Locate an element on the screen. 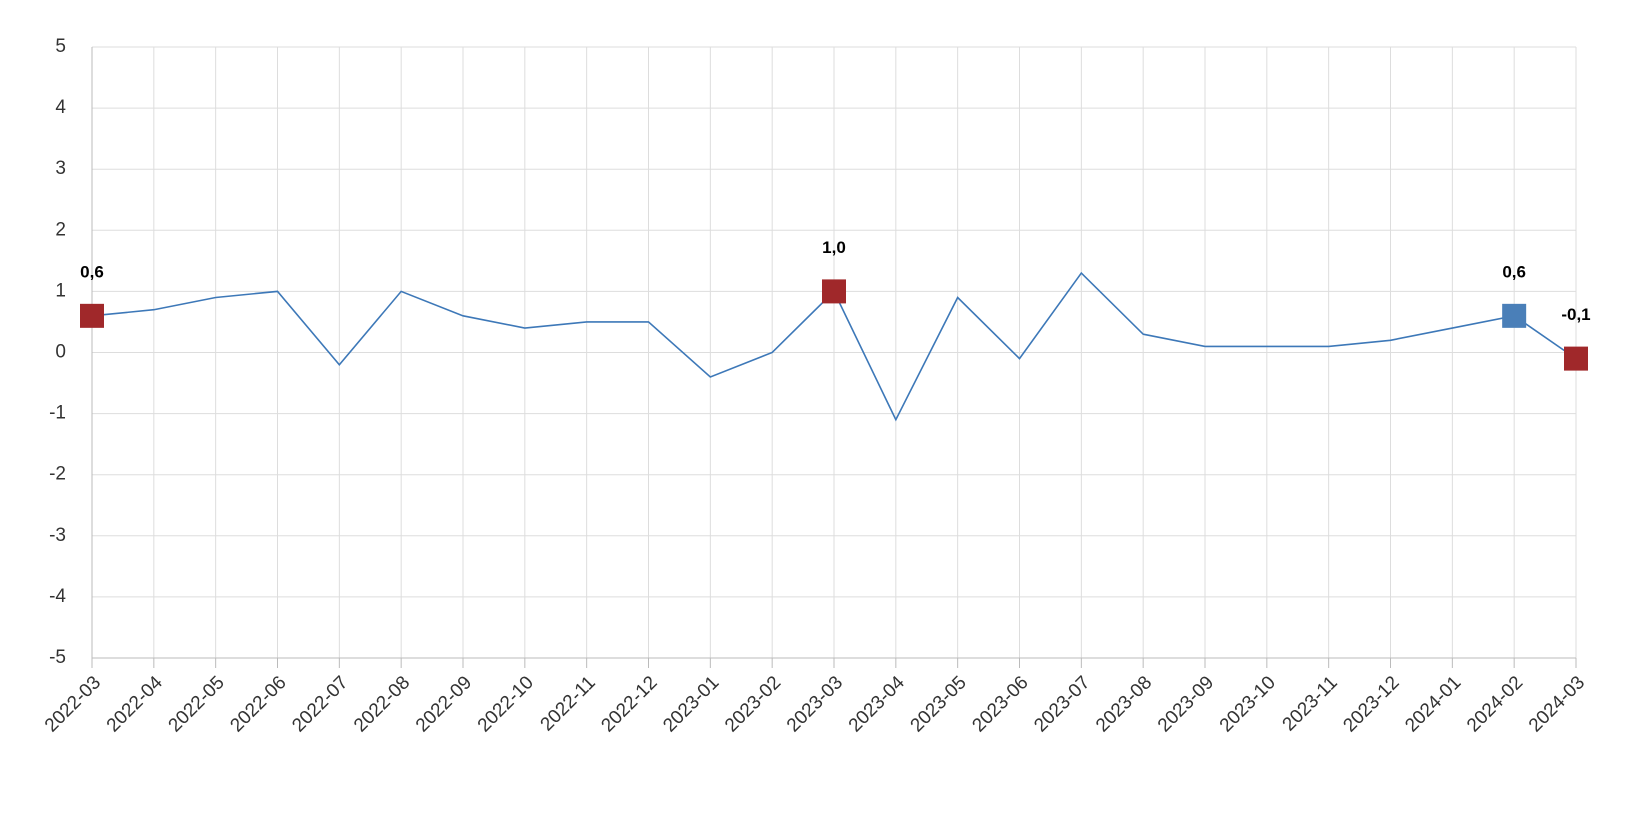 The width and height of the screenshot is (1632, 828). x-tick-label: 2022-12 is located at coordinates (629, 704).